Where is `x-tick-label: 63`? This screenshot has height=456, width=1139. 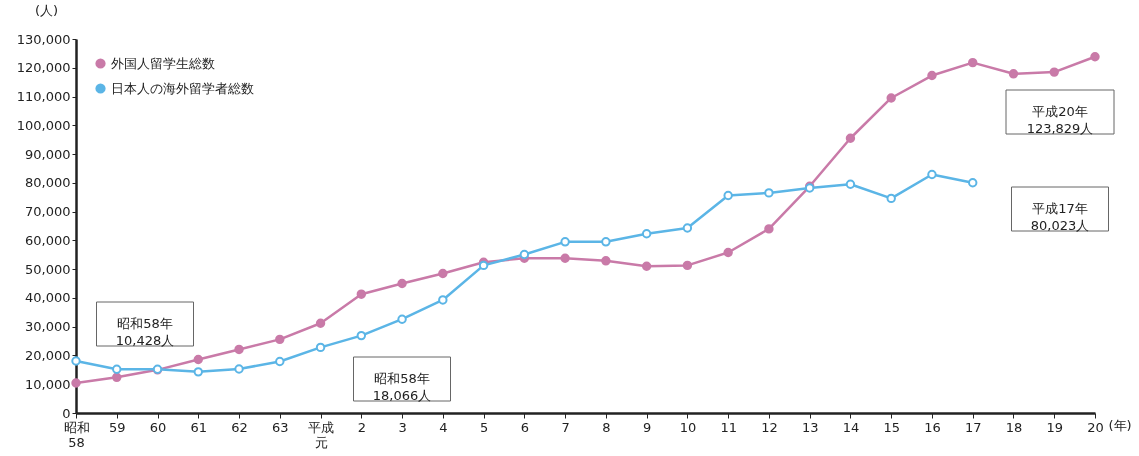 x-tick-label: 63 is located at coordinates (280, 427).